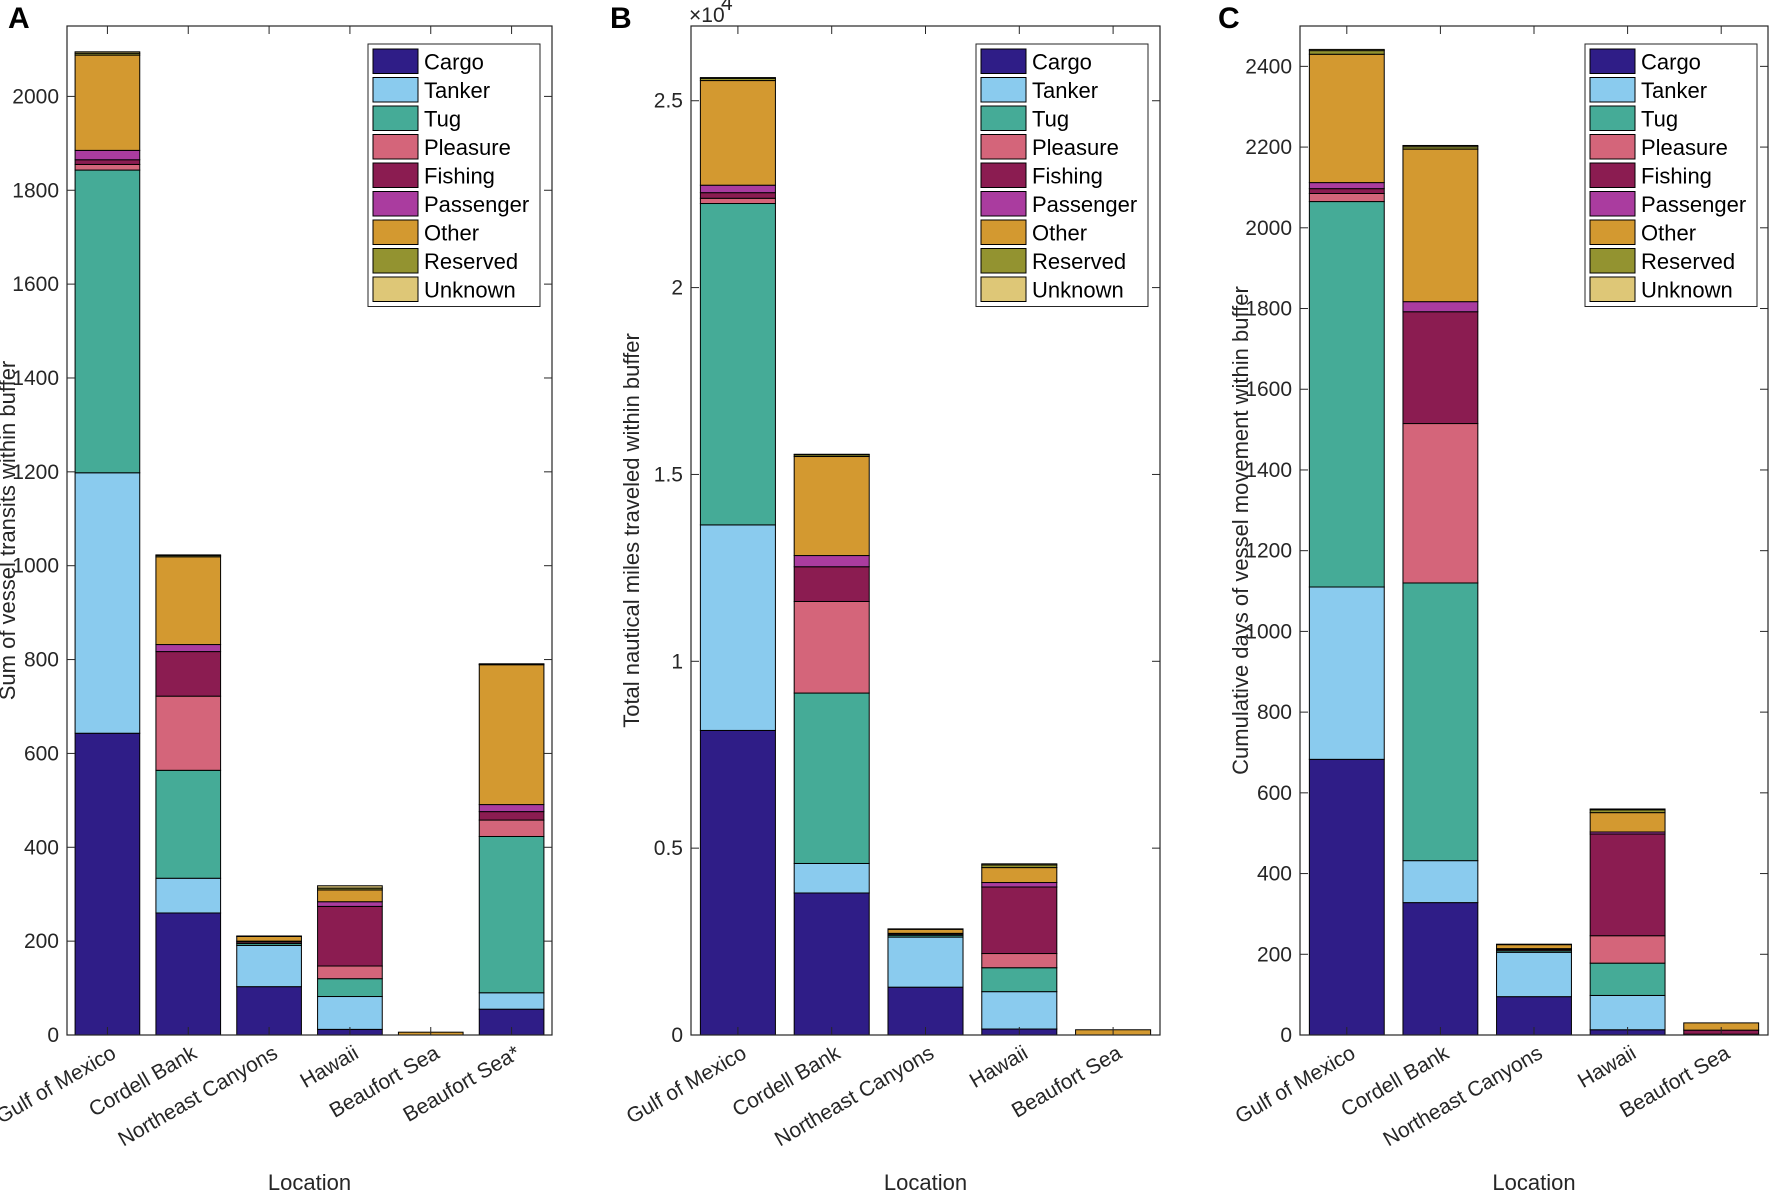 The width and height of the screenshot is (1772, 1193). I want to click on bar-segment-passenger-hawaii, so click(1019, 885).